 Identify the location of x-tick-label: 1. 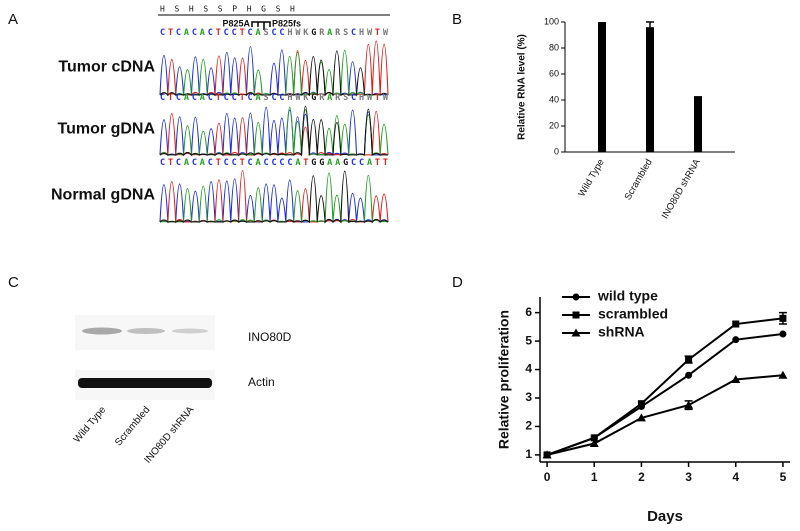
(594, 477).